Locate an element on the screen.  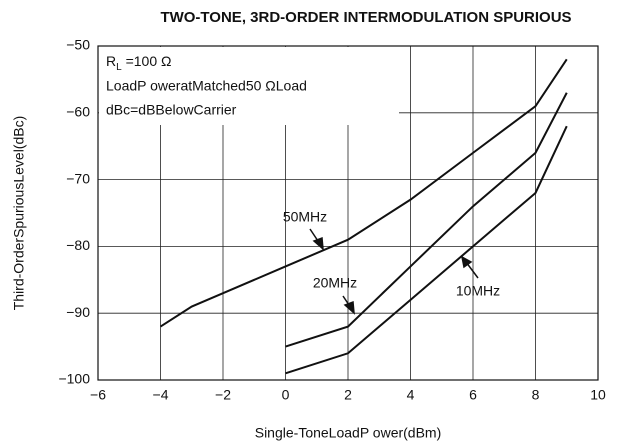
note: RL =100 Ω is located at coordinates (138, 63).